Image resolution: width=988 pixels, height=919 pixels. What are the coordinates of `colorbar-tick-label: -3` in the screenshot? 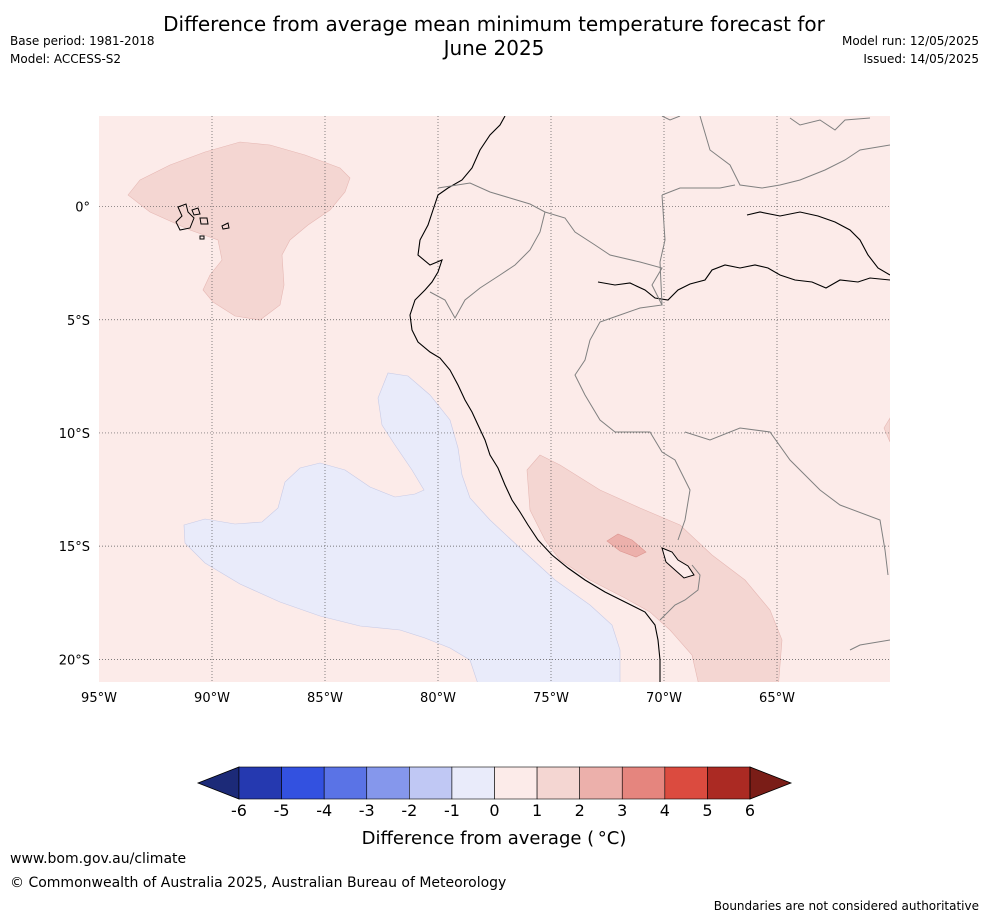 It's located at (367, 810).